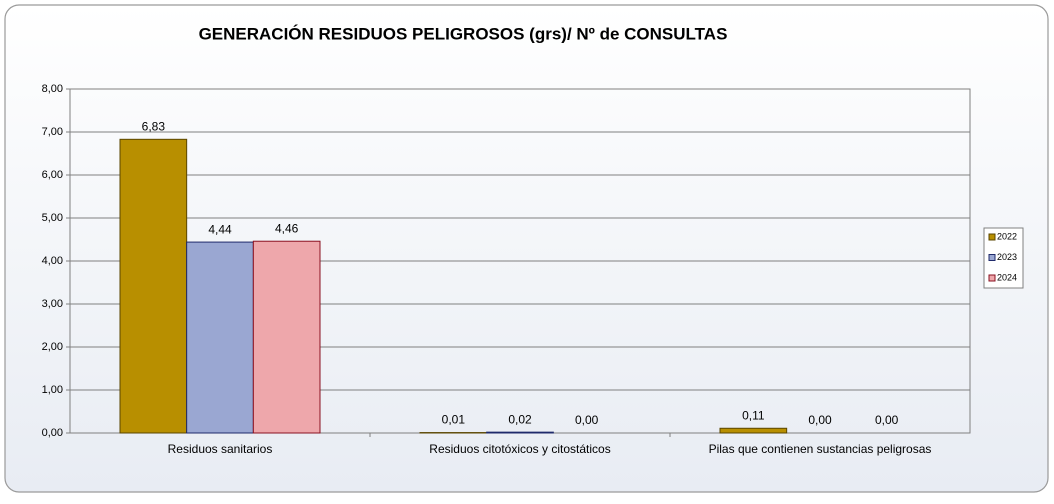  Describe the element at coordinates (1007, 277) in the screenshot. I see `legend-label: 2024` at that location.